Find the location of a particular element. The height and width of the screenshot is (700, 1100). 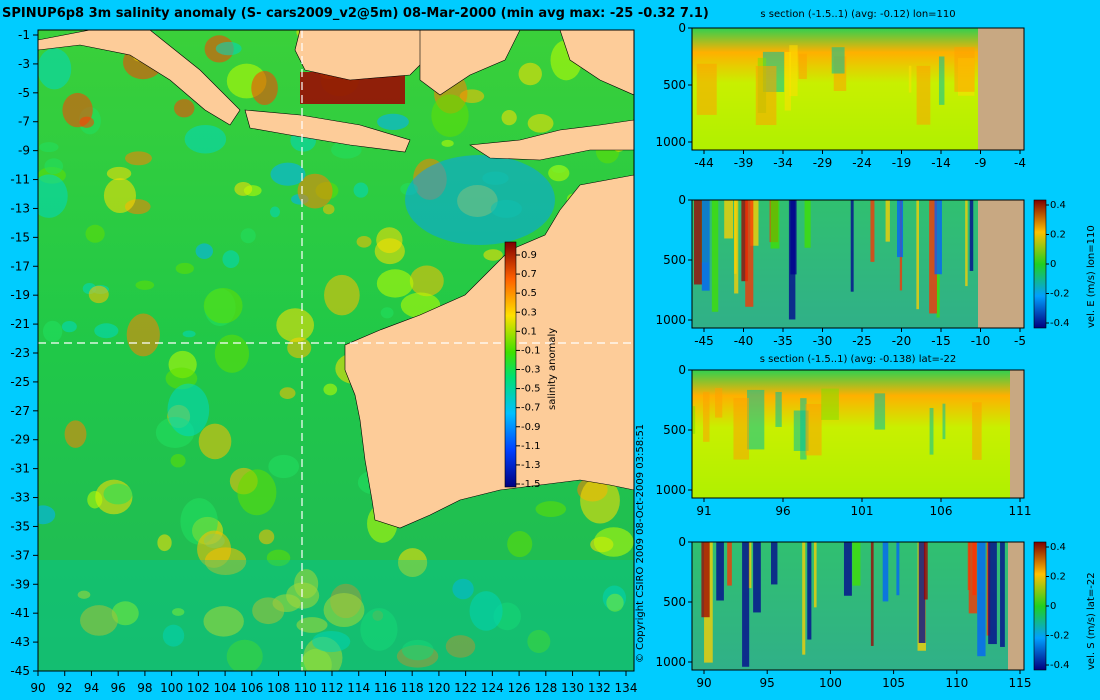

lat-tick-label: -17 is located at coordinates (20, 266).